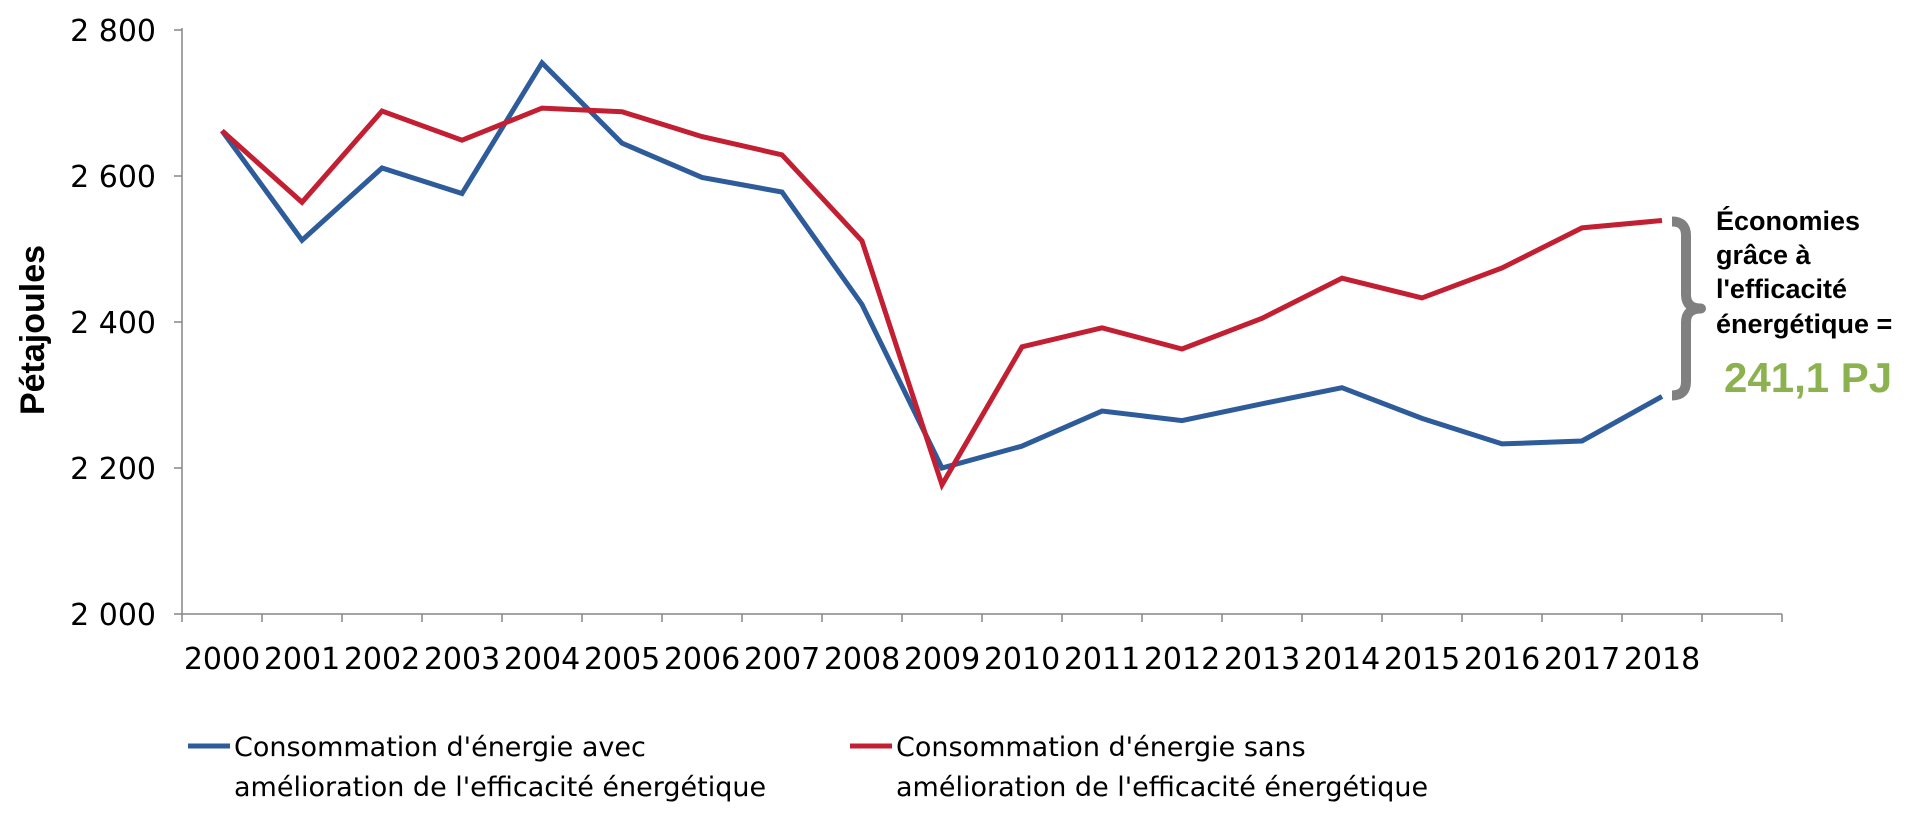 The image size is (1913, 828). I want to click on y-tick-label: 2 000, so click(113, 615).